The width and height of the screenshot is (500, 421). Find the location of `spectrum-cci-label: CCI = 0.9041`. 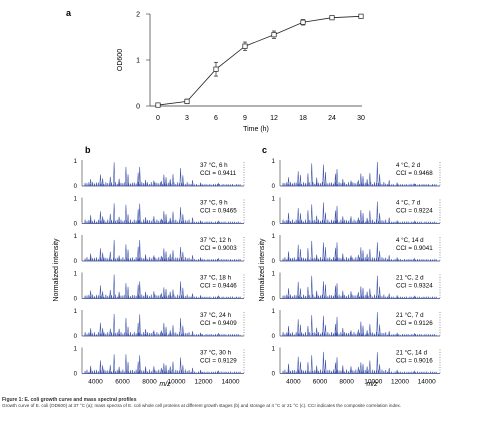

spectrum-cci-label: CCI = 0.9041 is located at coordinates (414, 248).